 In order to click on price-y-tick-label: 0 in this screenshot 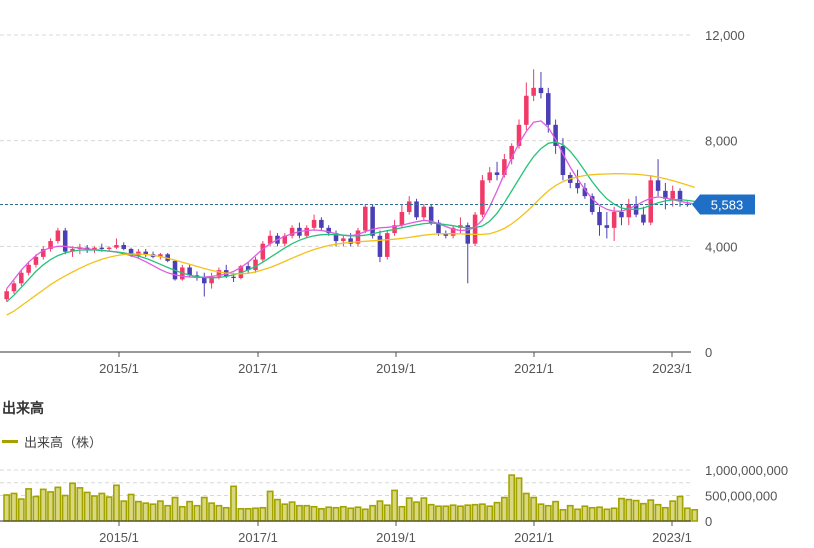, I will do `click(708, 352)`.